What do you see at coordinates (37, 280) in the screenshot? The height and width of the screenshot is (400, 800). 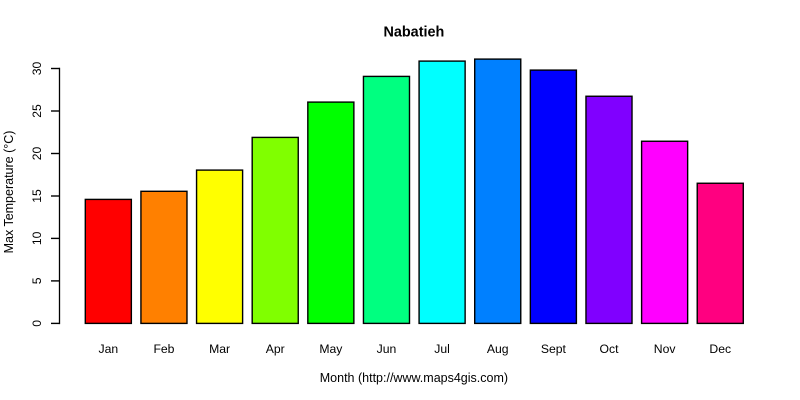 I see `svg-text: 5` at bounding box center [37, 280].